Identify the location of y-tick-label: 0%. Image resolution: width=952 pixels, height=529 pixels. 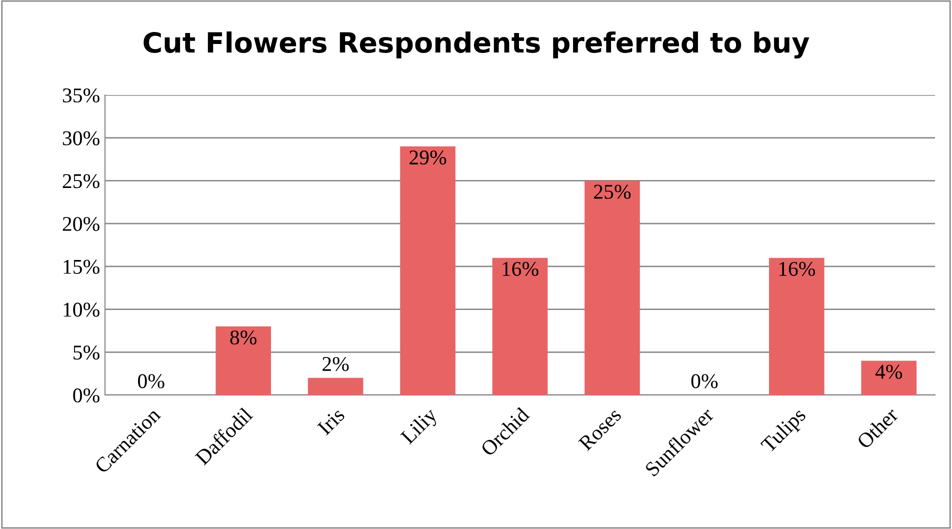
(86, 395).